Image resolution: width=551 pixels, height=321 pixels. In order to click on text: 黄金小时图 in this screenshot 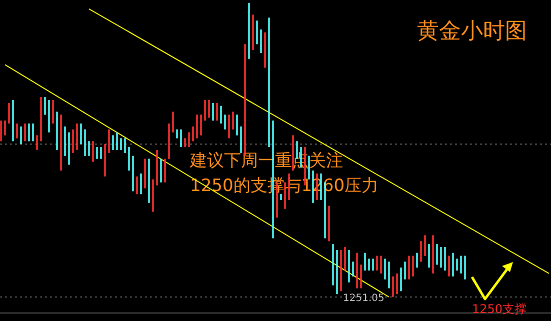, I will do `click(472, 31)`.